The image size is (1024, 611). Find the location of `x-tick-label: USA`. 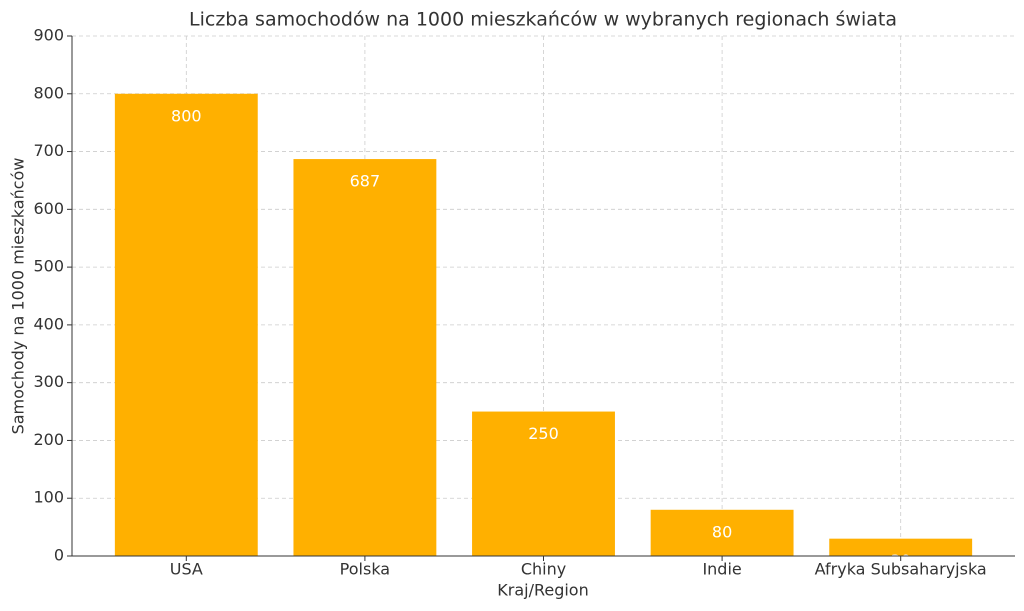

x-tick-label: USA is located at coordinates (186, 569).